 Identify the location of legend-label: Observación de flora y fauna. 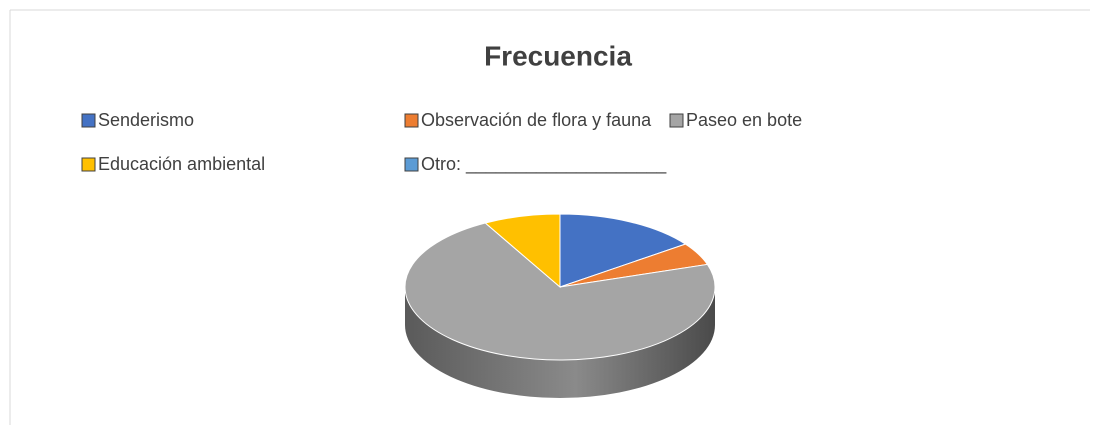
(536, 120).